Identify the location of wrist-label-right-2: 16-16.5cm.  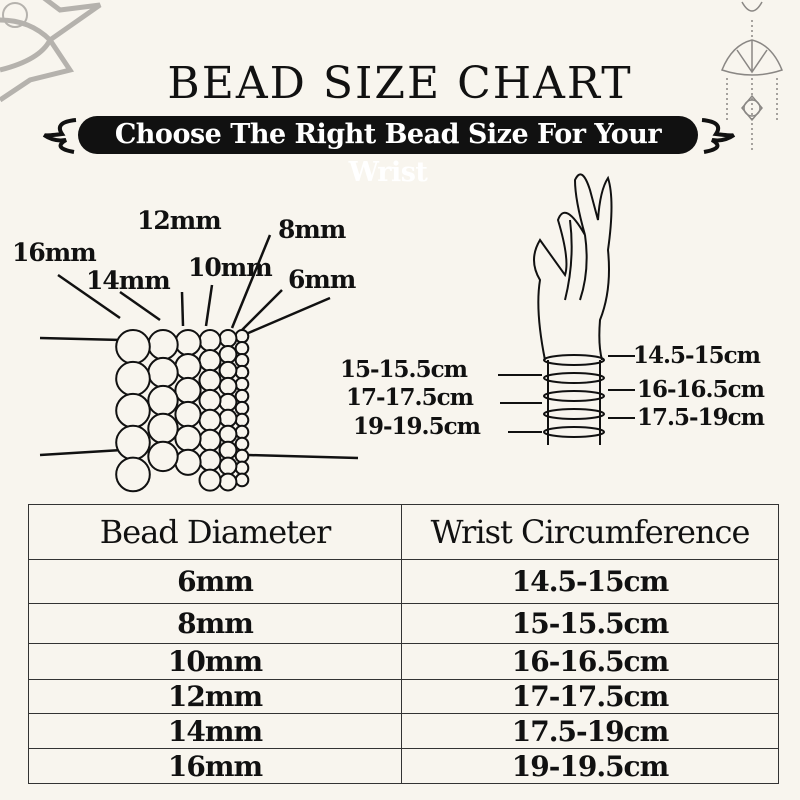
(701, 389).